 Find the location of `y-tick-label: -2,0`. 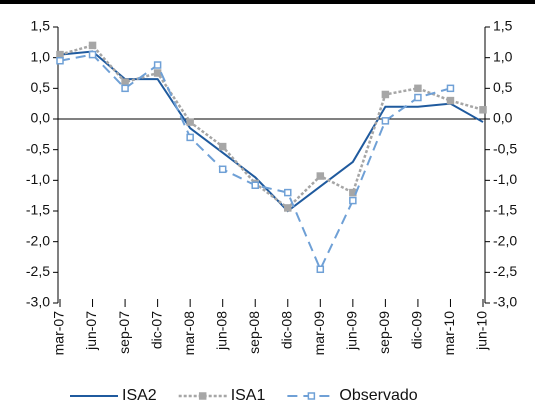

y-tick-label: -2,0 is located at coordinates (38, 240).